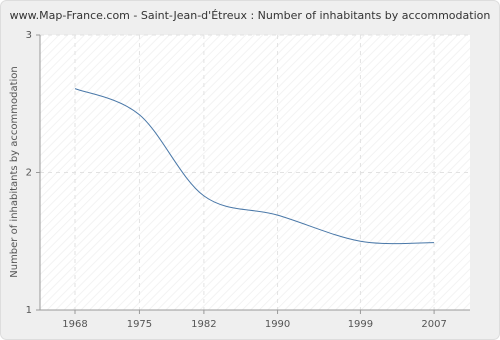 This screenshot has width=500, height=340. What do you see at coordinates (14, 172) in the screenshot?
I see `y-axis-label: Number of inhabitants by accommodation` at bounding box center [14, 172].